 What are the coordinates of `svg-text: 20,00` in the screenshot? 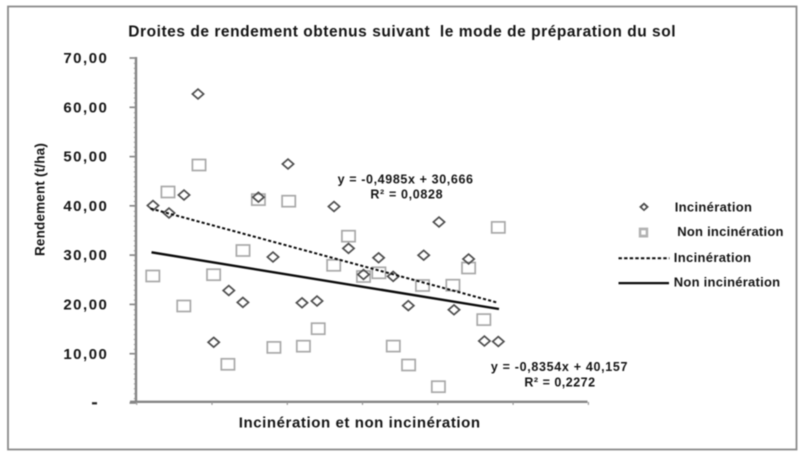 It's located at (85, 305).